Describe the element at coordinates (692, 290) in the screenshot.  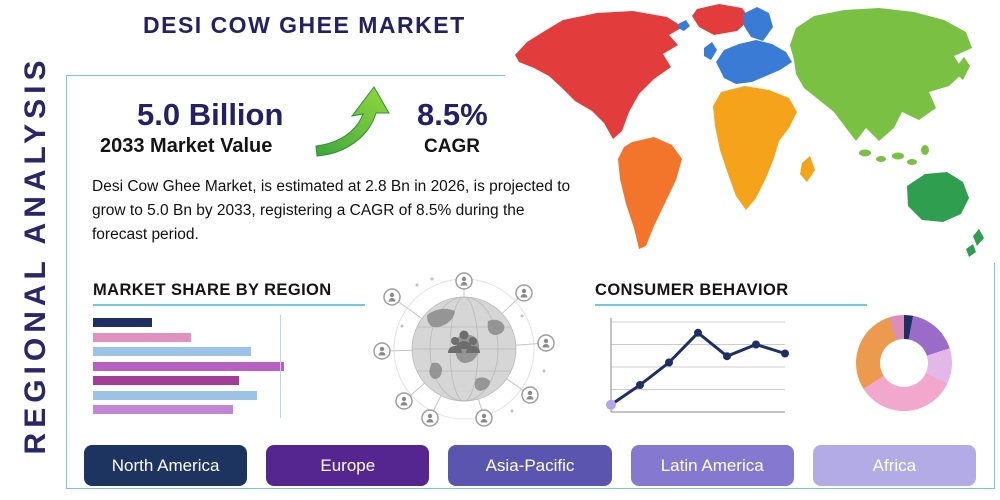
I see `section-title-consumer-behavior: CONSUMER BEHAVIOR` at that location.